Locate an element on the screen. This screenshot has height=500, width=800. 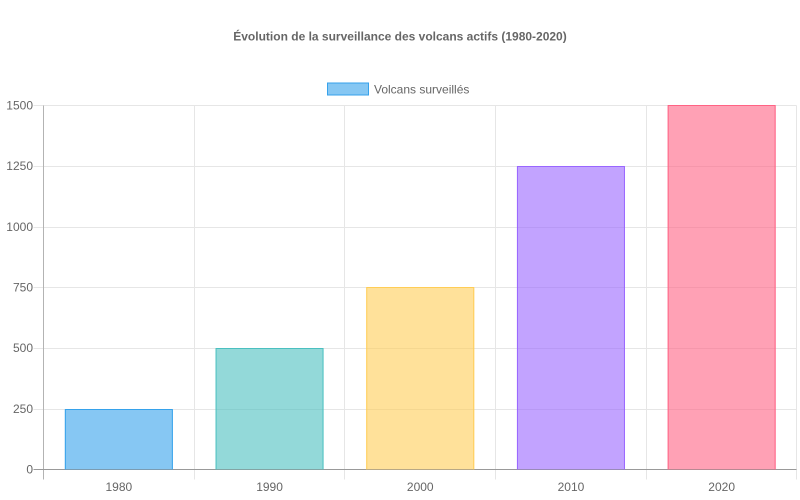
svg-text: 1250 is located at coordinates (19, 166).